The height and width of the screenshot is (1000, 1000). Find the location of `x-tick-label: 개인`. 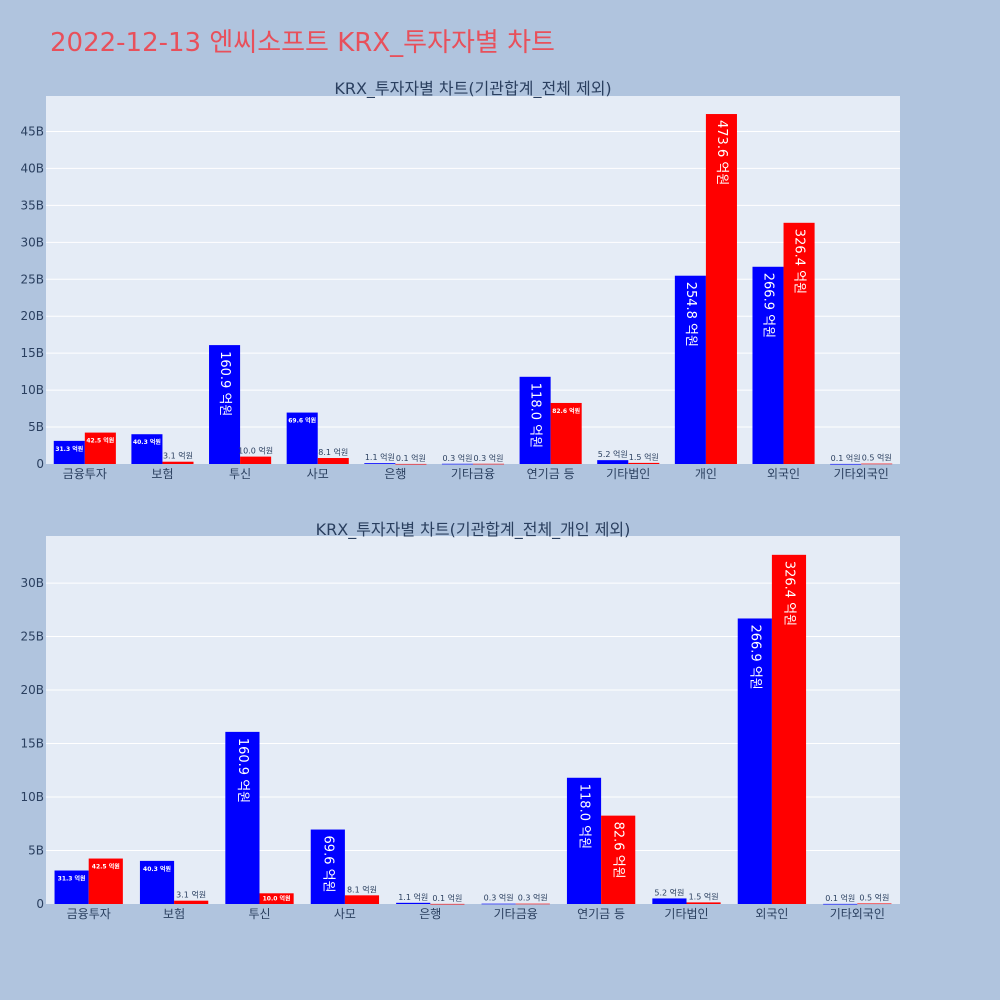

x-tick-label: 개인 is located at coordinates (706, 474).